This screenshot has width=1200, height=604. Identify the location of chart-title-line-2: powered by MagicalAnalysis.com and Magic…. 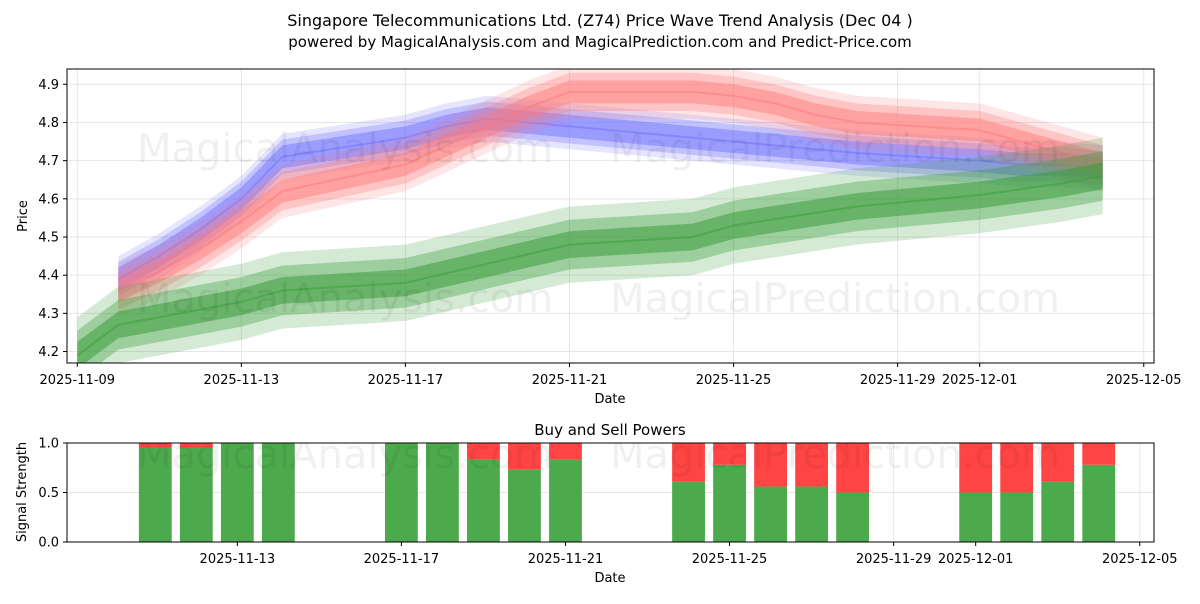
(600, 42).